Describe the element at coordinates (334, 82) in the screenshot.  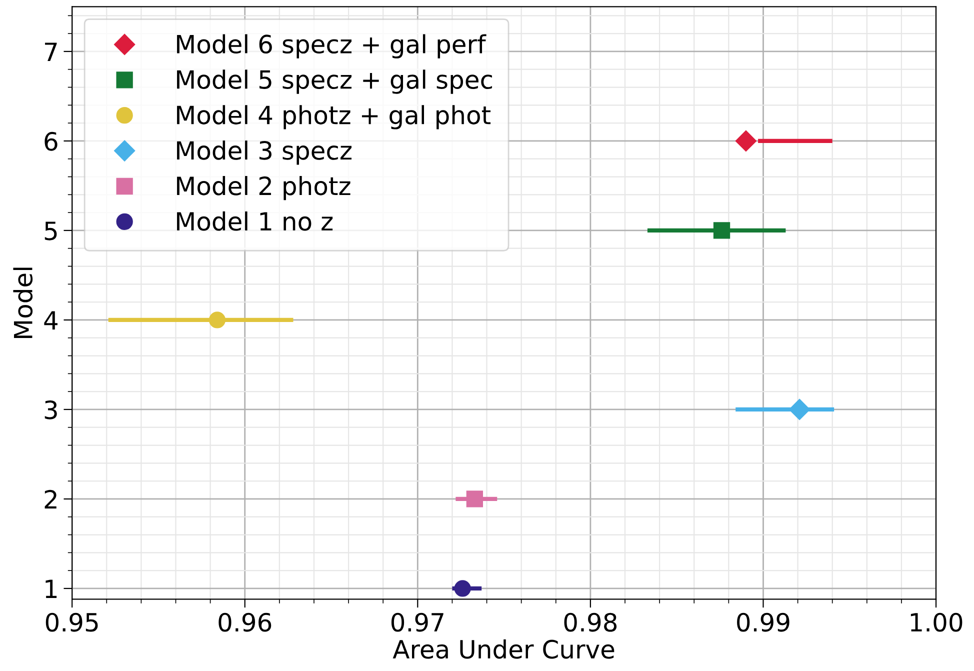
I see `legend-label: Model 5 specz + gal spec` at that location.